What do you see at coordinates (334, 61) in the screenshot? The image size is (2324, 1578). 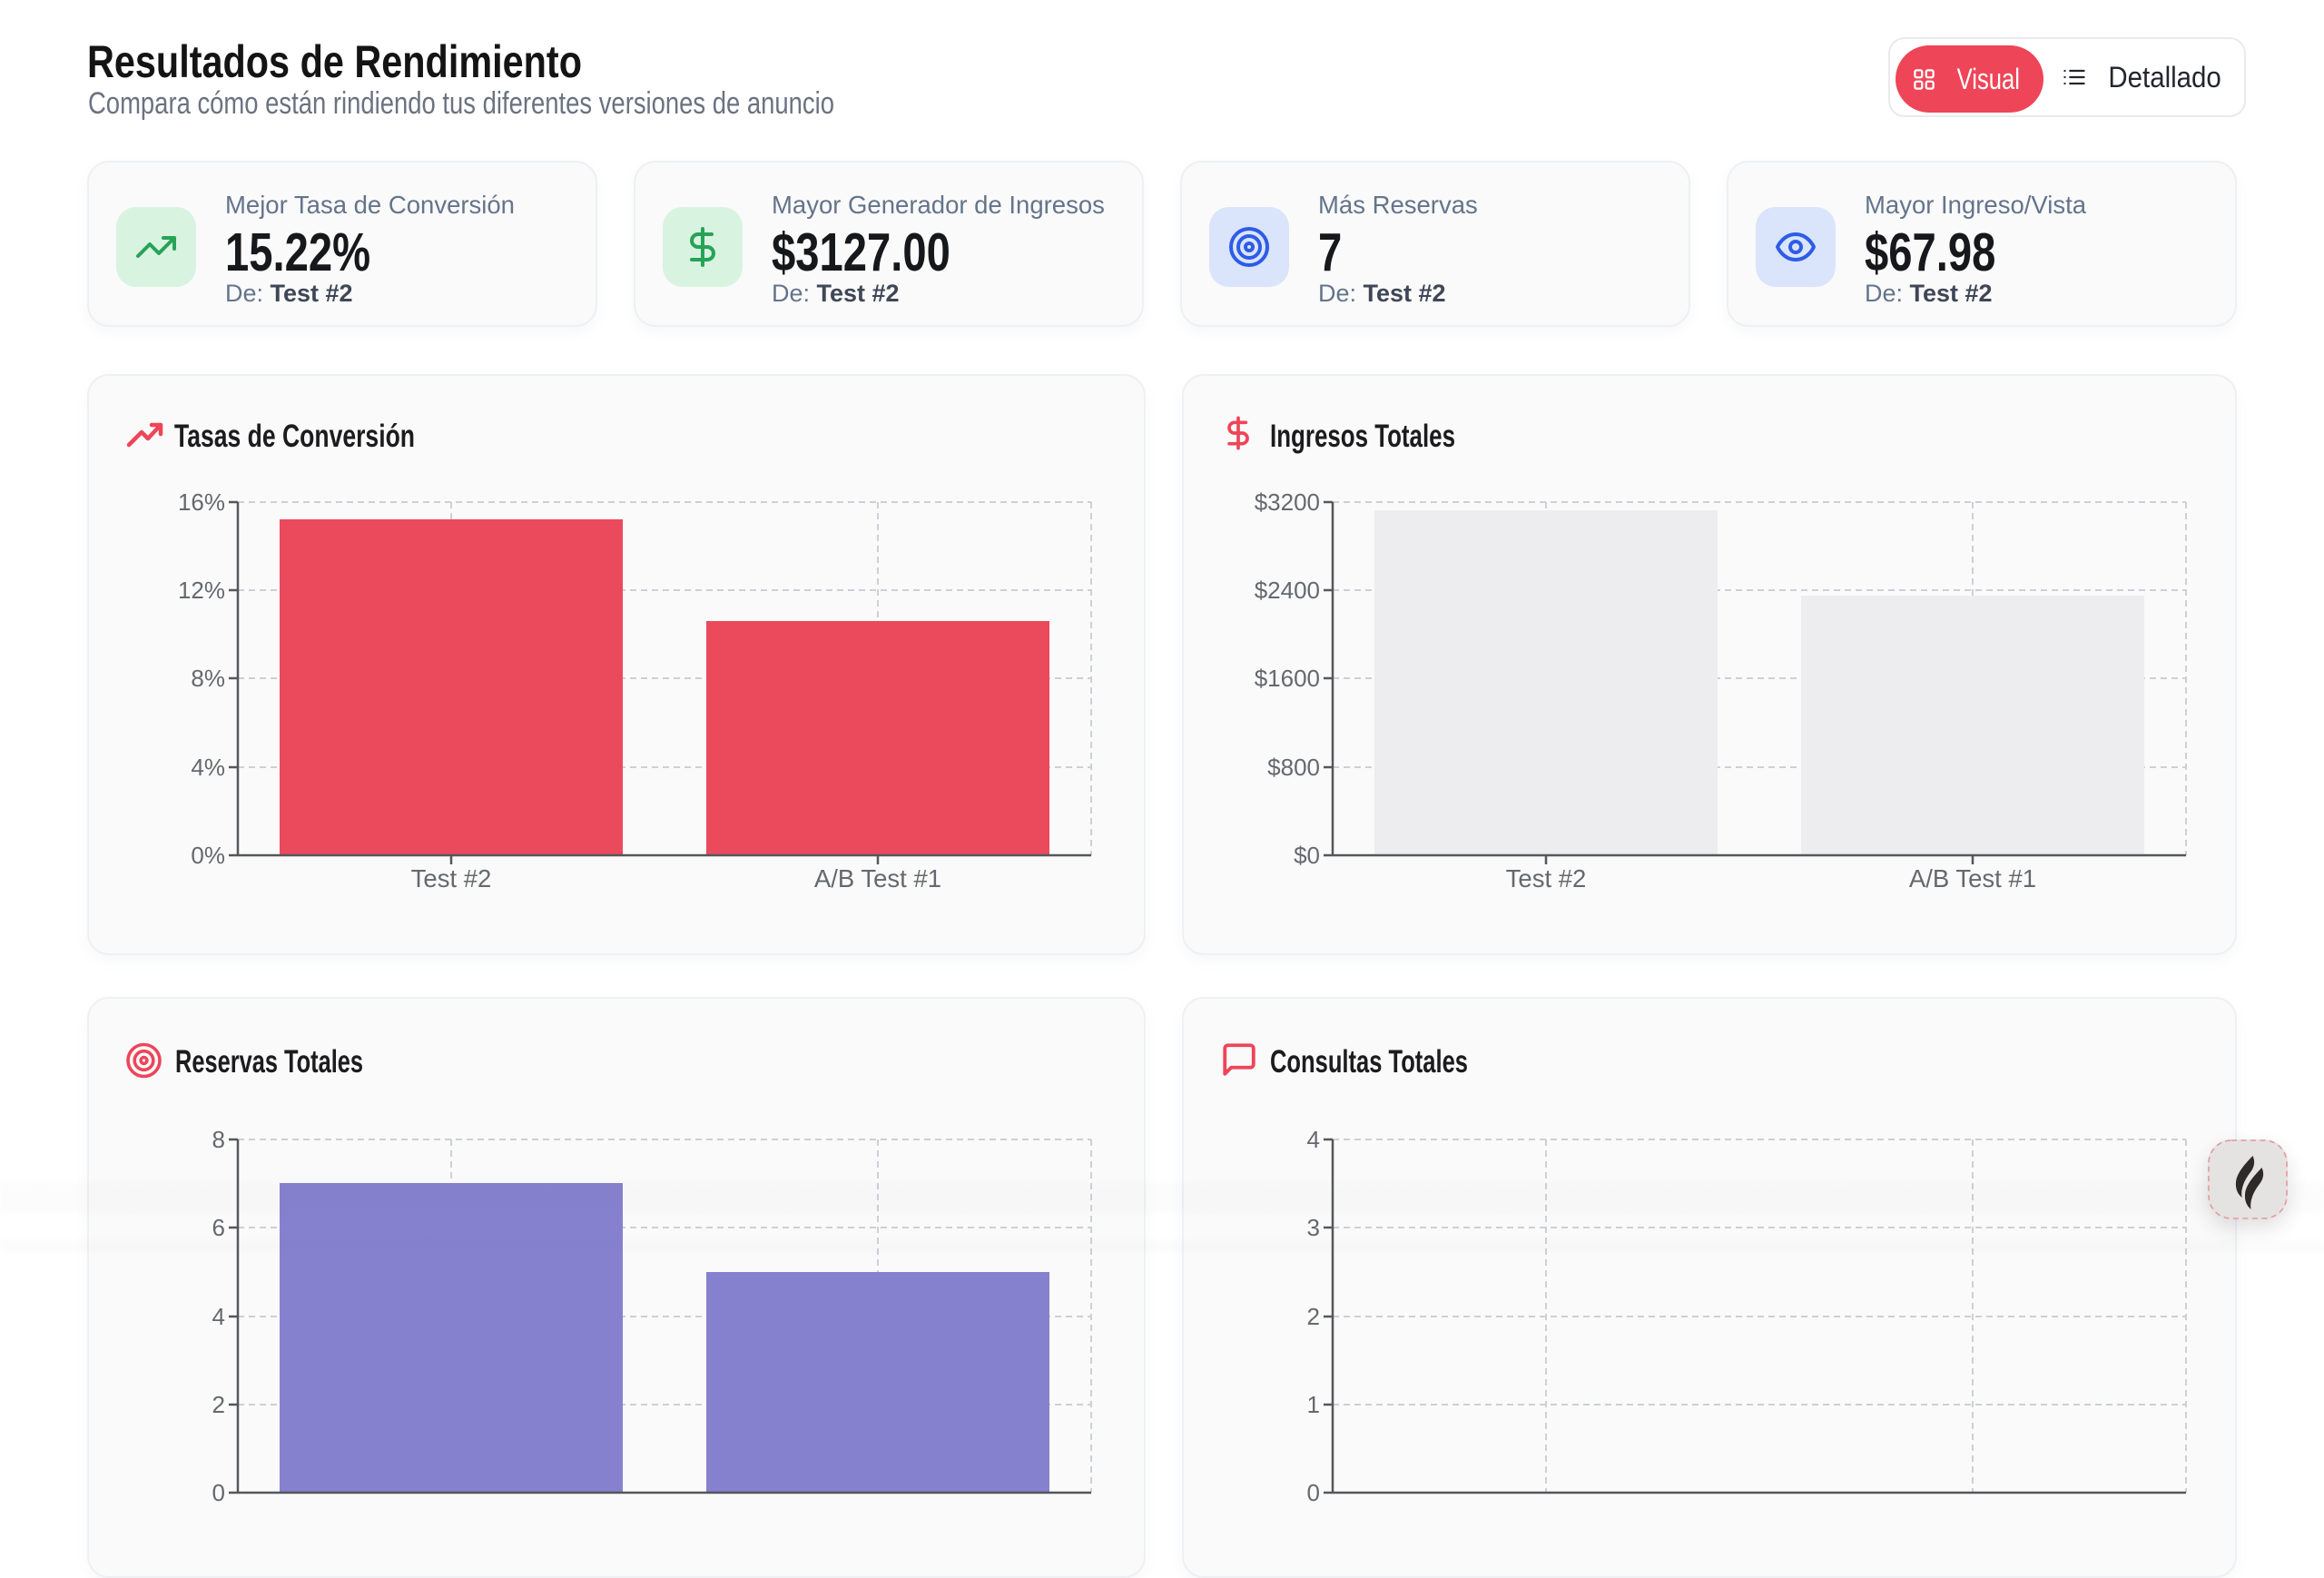 I see `svg-text: Resultados de Rendimiento` at bounding box center [334, 61].